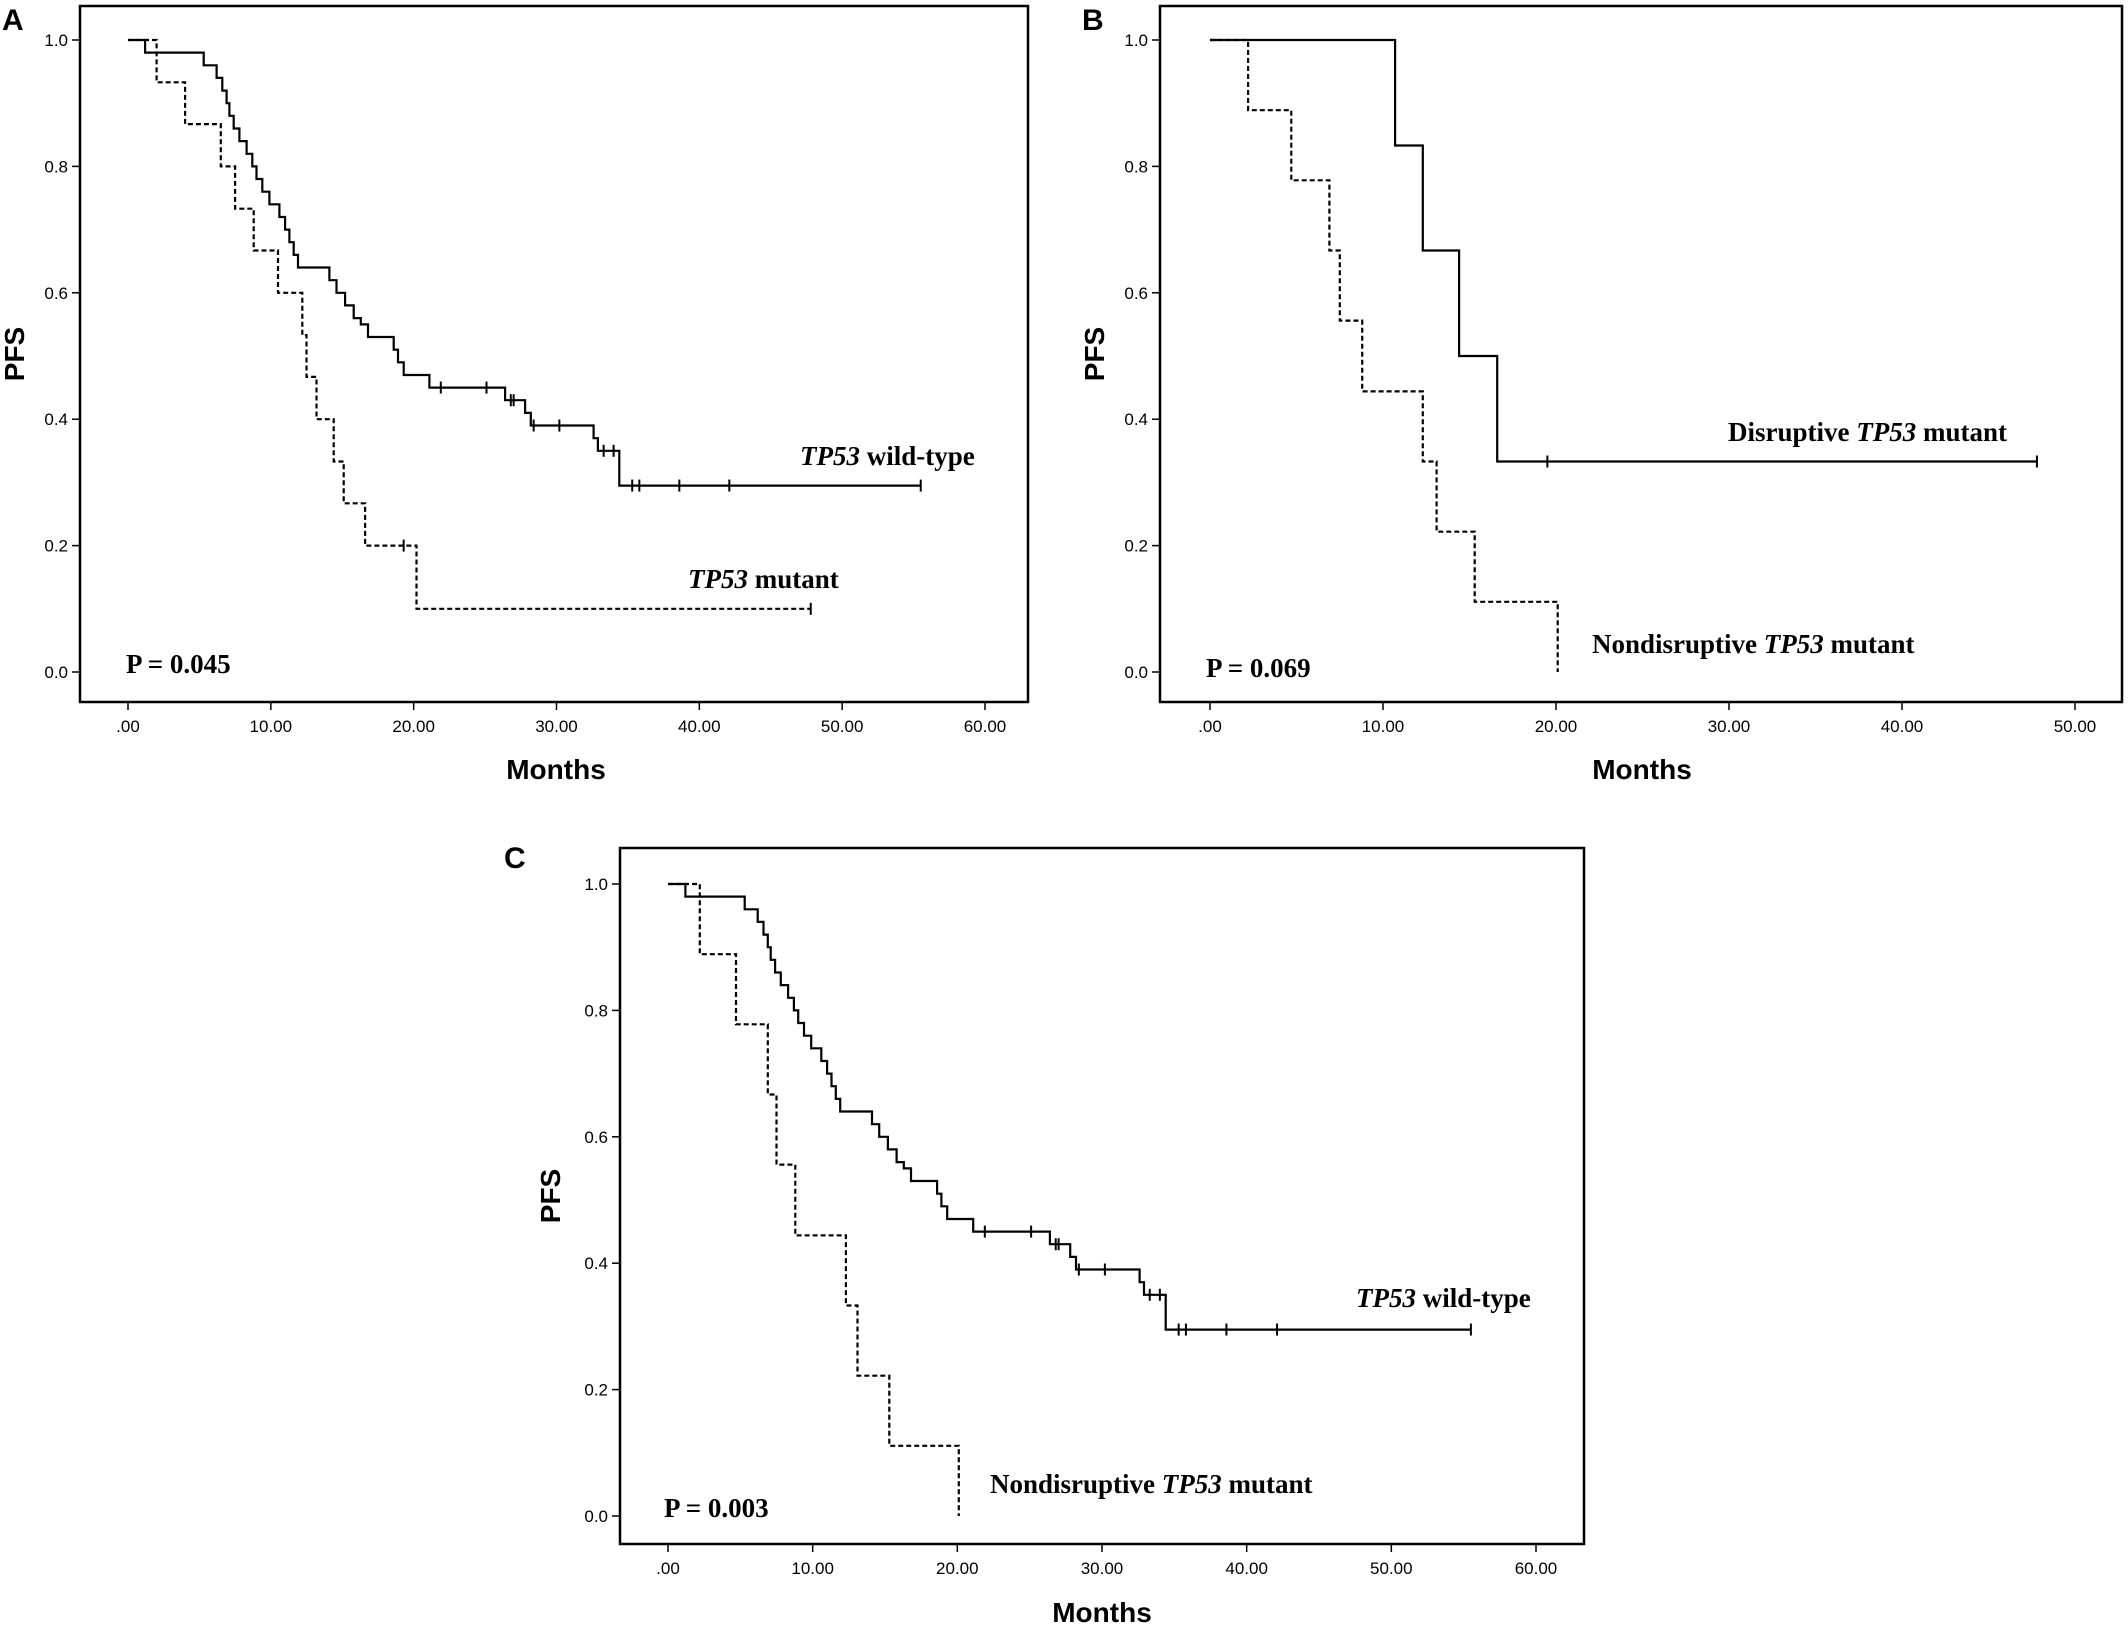 This screenshot has width=2128, height=1626. Describe the element at coordinates (1443, 1298) in the screenshot. I see `label-tp53-wildtype-c: TP53 wild-type` at that location.